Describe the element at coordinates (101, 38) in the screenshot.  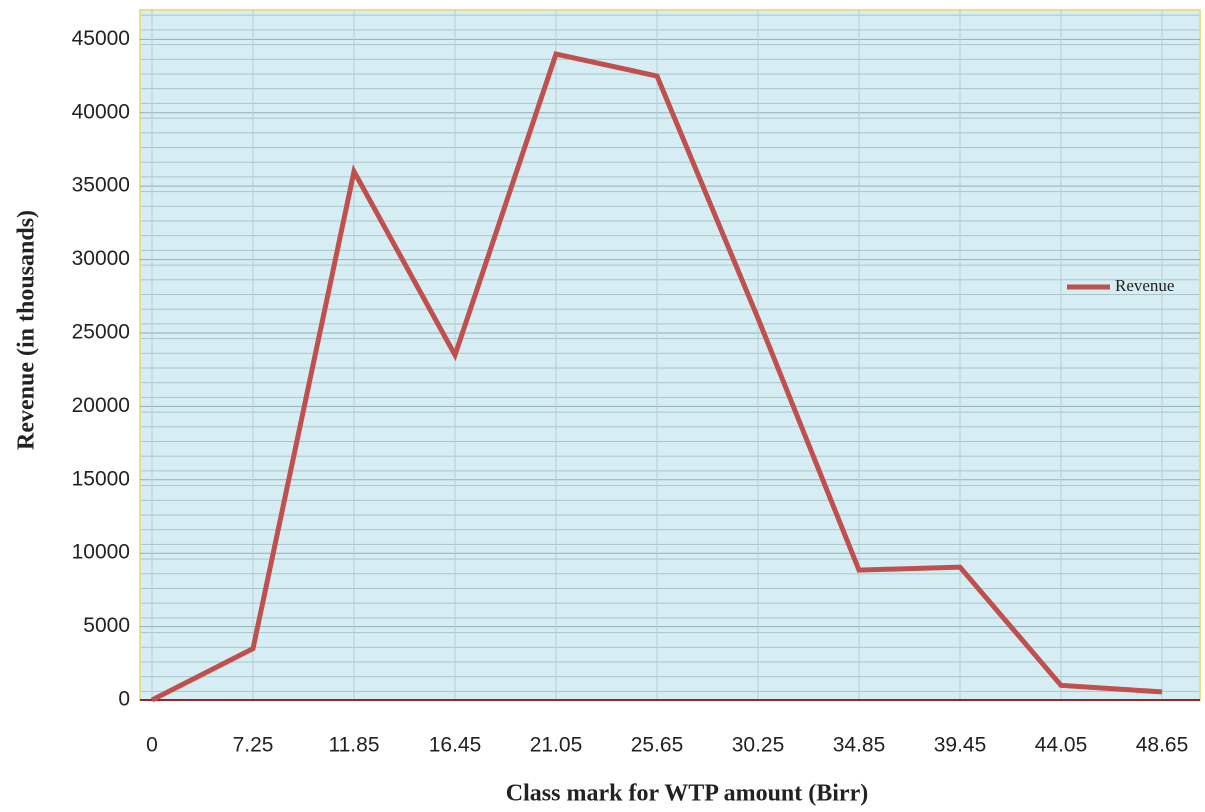
I see `y-tick-label: 45000` at that location.